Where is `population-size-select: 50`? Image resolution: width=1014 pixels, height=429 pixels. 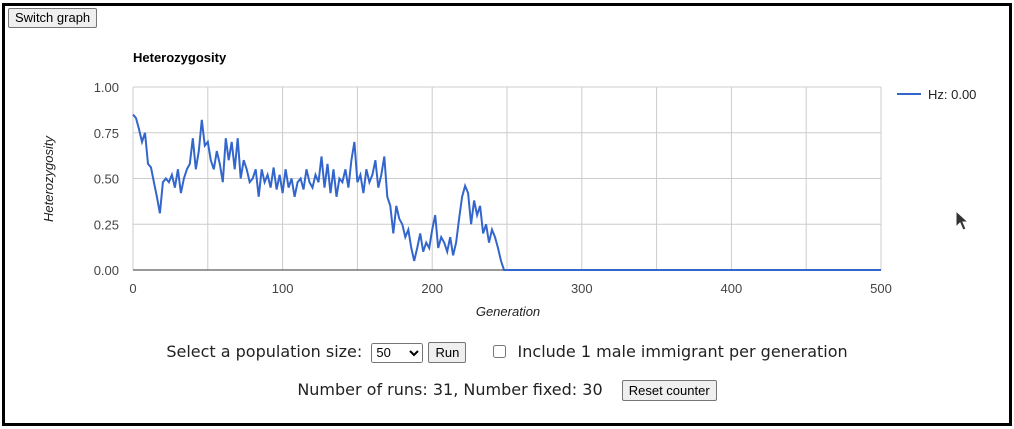 population-size-select: 50 is located at coordinates (397, 352).